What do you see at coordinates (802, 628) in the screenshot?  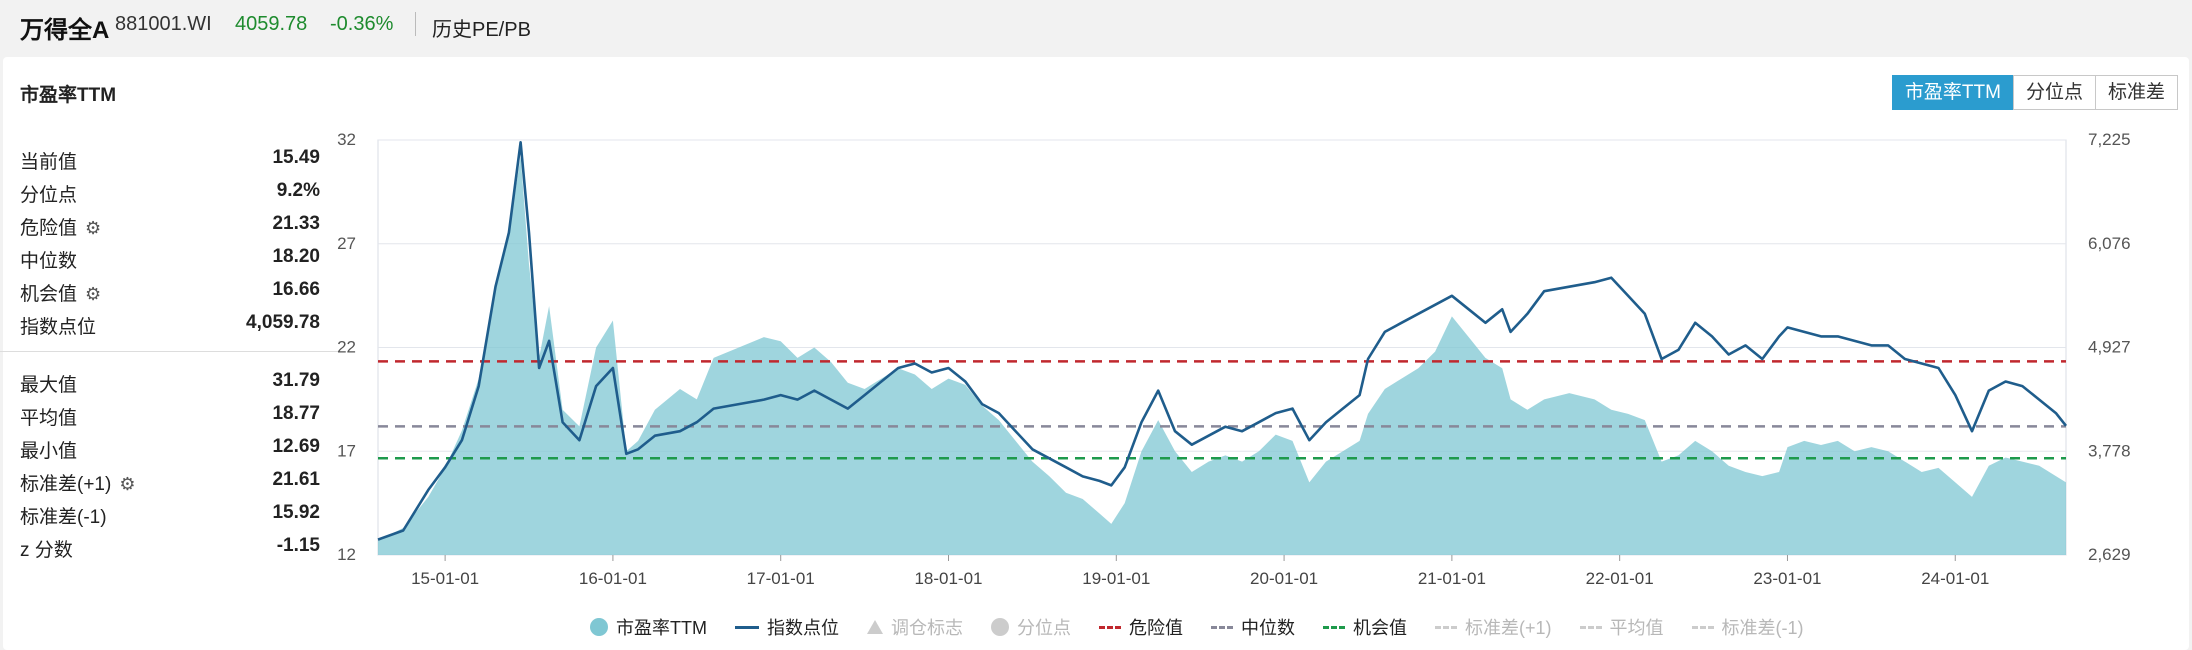 I see `legend-label: 指数点位` at bounding box center [802, 628].